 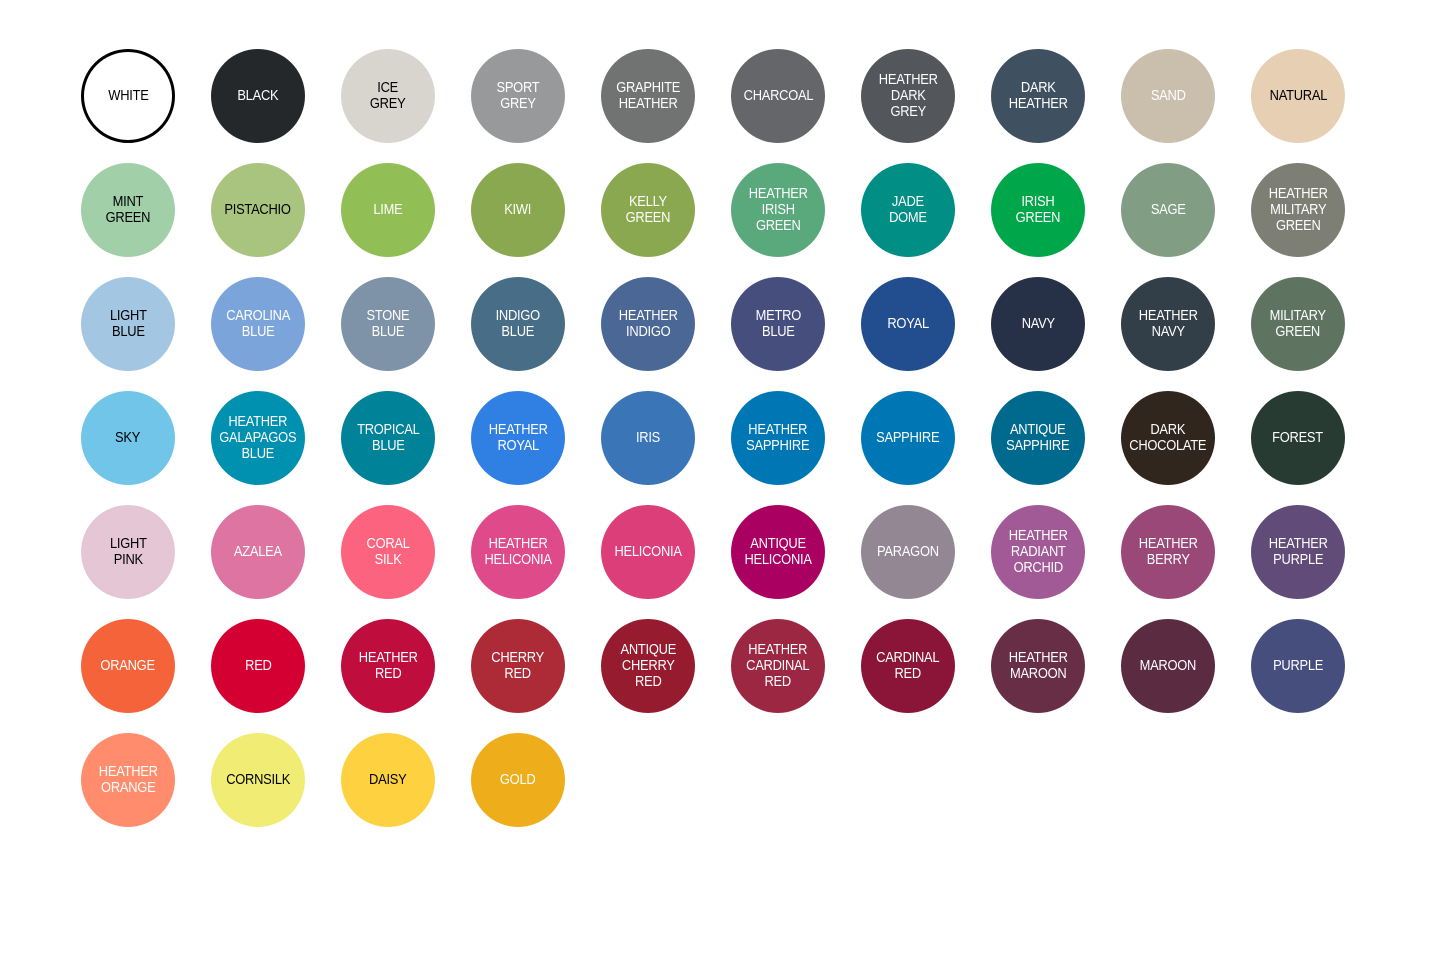 I want to click on swatch-label: SAND, so click(x=1168, y=95).